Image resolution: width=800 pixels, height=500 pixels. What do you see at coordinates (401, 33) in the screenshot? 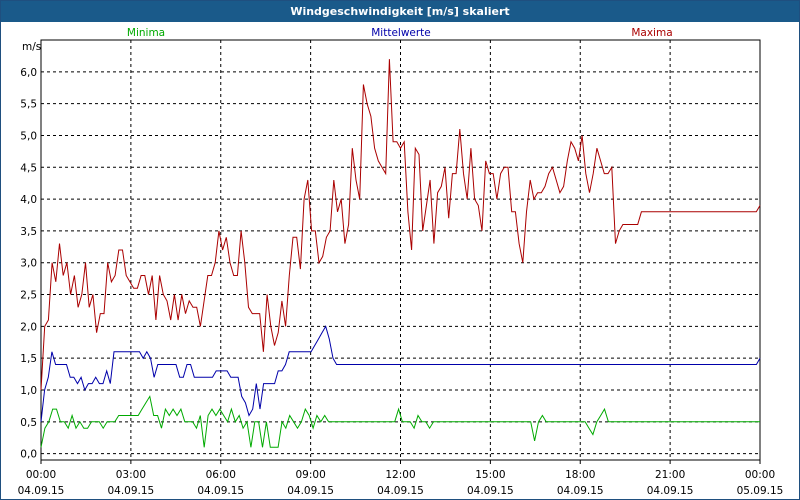
I see `legend-mittelwerte: Mittelwerte` at bounding box center [401, 33].